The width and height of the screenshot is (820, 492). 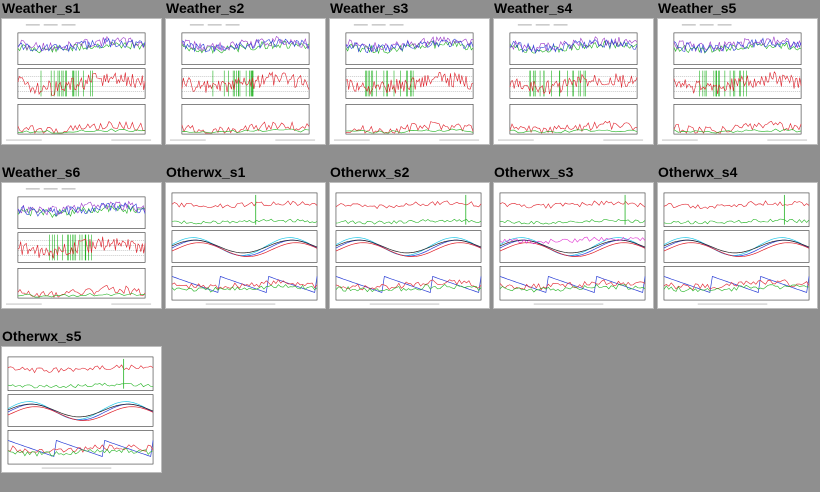 What do you see at coordinates (205, 8) in the screenshot?
I see `tile-title: Weather_s2` at bounding box center [205, 8].